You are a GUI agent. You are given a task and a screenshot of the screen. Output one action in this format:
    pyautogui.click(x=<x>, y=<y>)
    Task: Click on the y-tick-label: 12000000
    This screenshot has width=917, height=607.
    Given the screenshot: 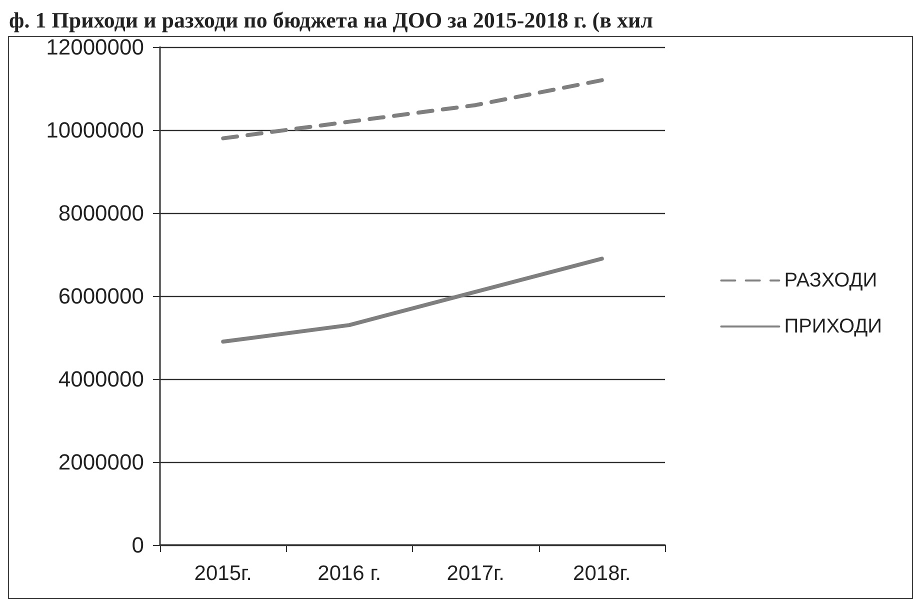 What is the action you would take?
    pyautogui.click(x=95, y=47)
    